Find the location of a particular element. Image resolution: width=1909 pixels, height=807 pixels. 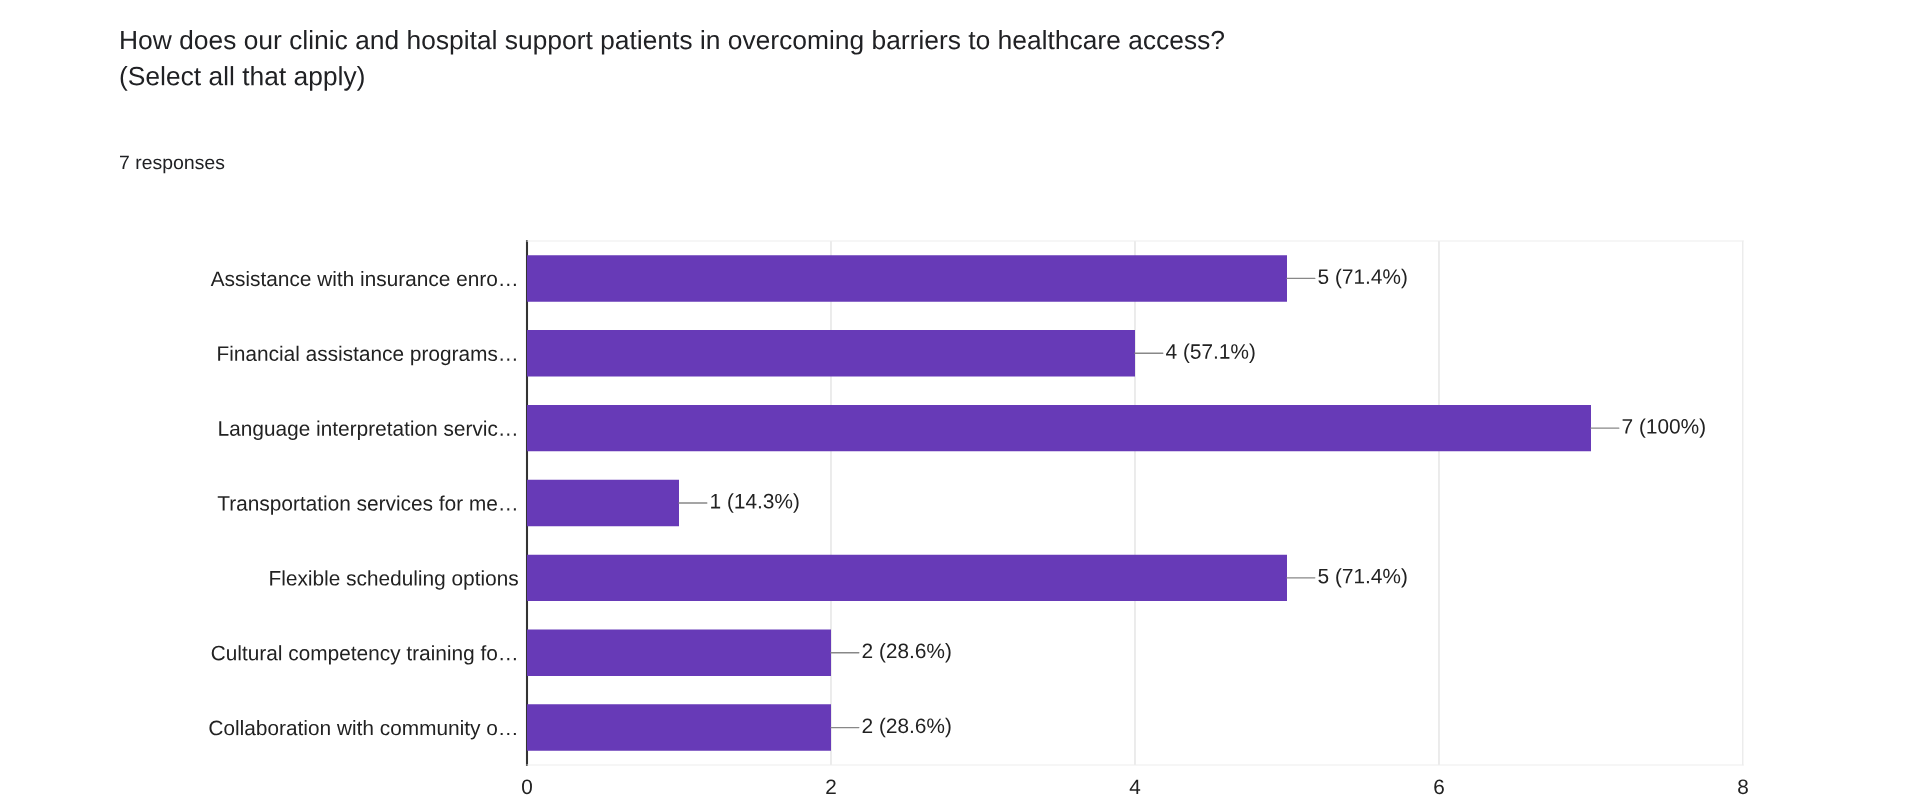

data-label: 4 (57.1%) is located at coordinates (1210, 353).